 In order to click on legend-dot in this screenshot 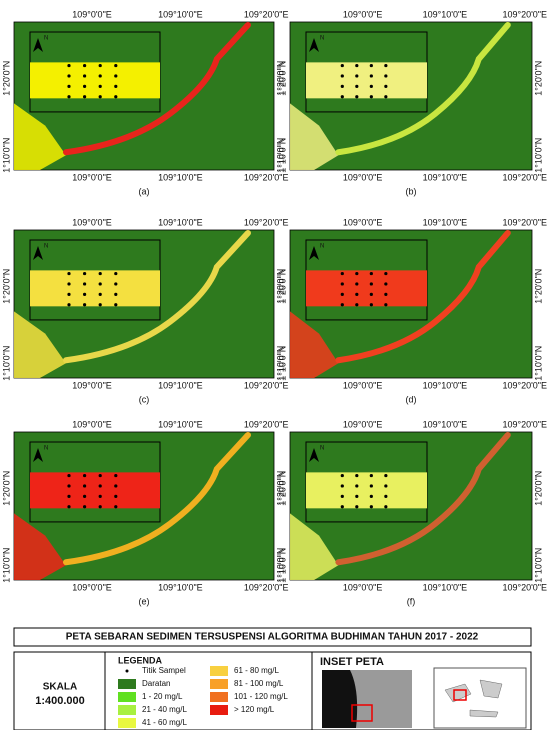, I will do `click(127, 671)`.